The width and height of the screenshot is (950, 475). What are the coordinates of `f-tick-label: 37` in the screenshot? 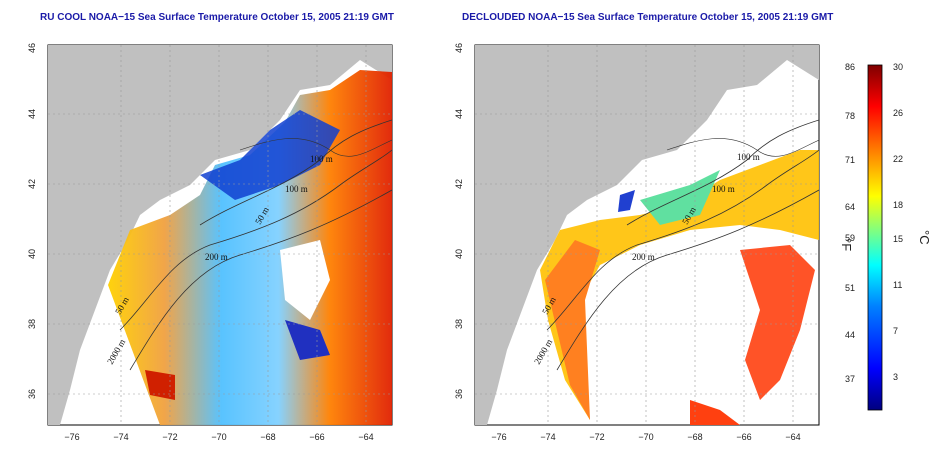 It's located at (850, 379).